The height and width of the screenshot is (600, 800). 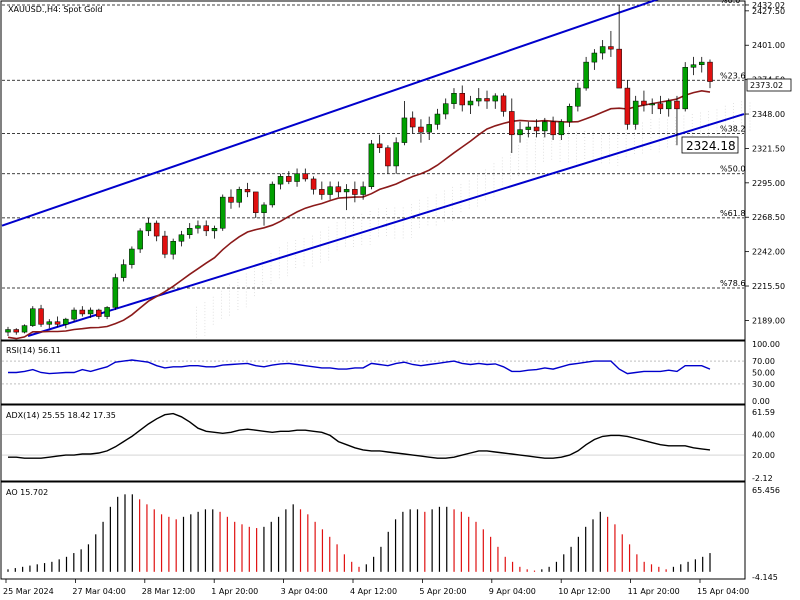 I want to click on price-axis-label: 2432.02, so click(x=768, y=5).